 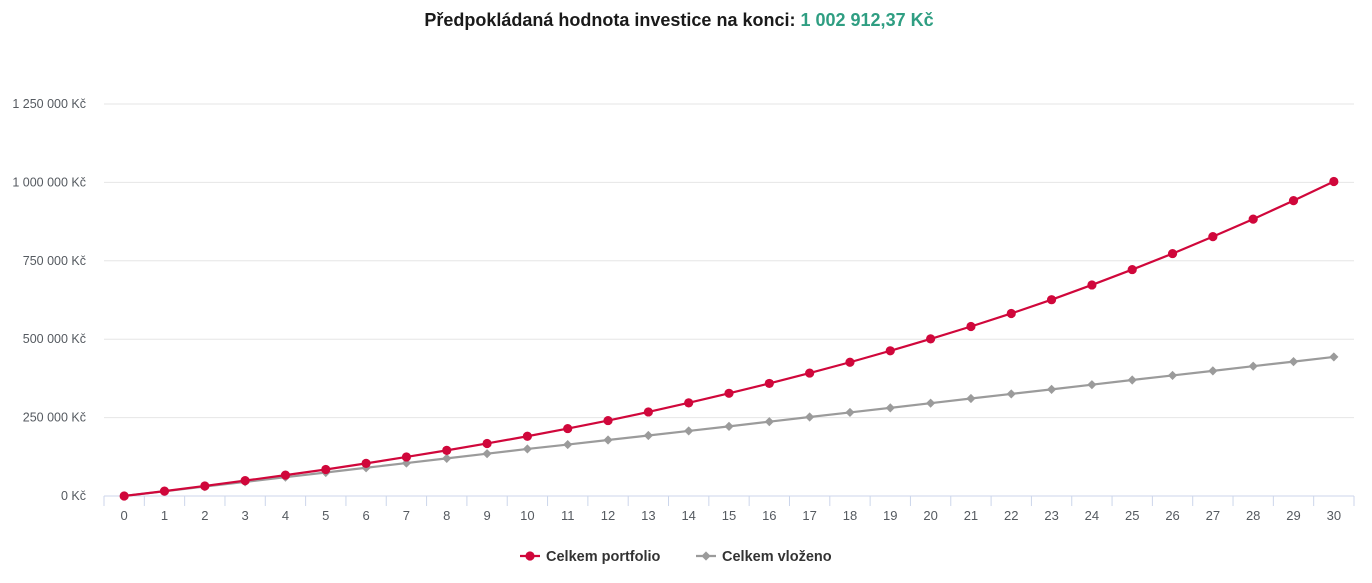 I want to click on x-tick-label: 17, so click(x=809, y=515).